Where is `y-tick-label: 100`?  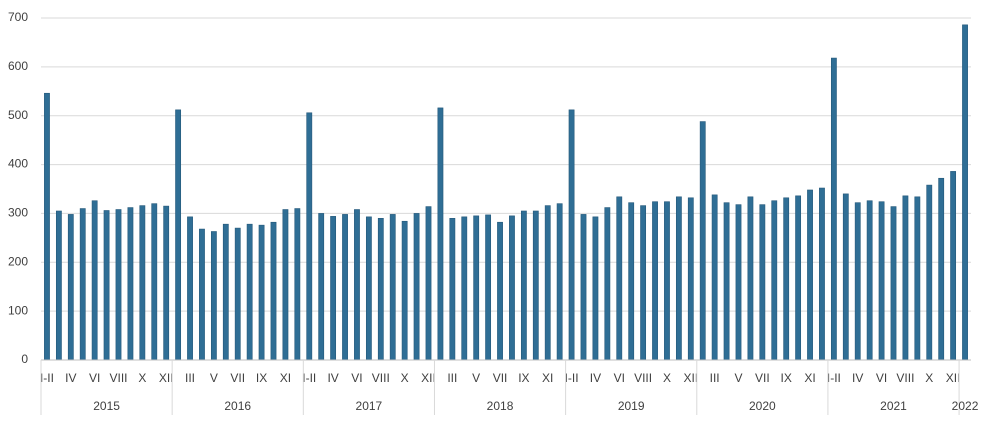
y-tick-label: 100 is located at coordinates (18, 310).